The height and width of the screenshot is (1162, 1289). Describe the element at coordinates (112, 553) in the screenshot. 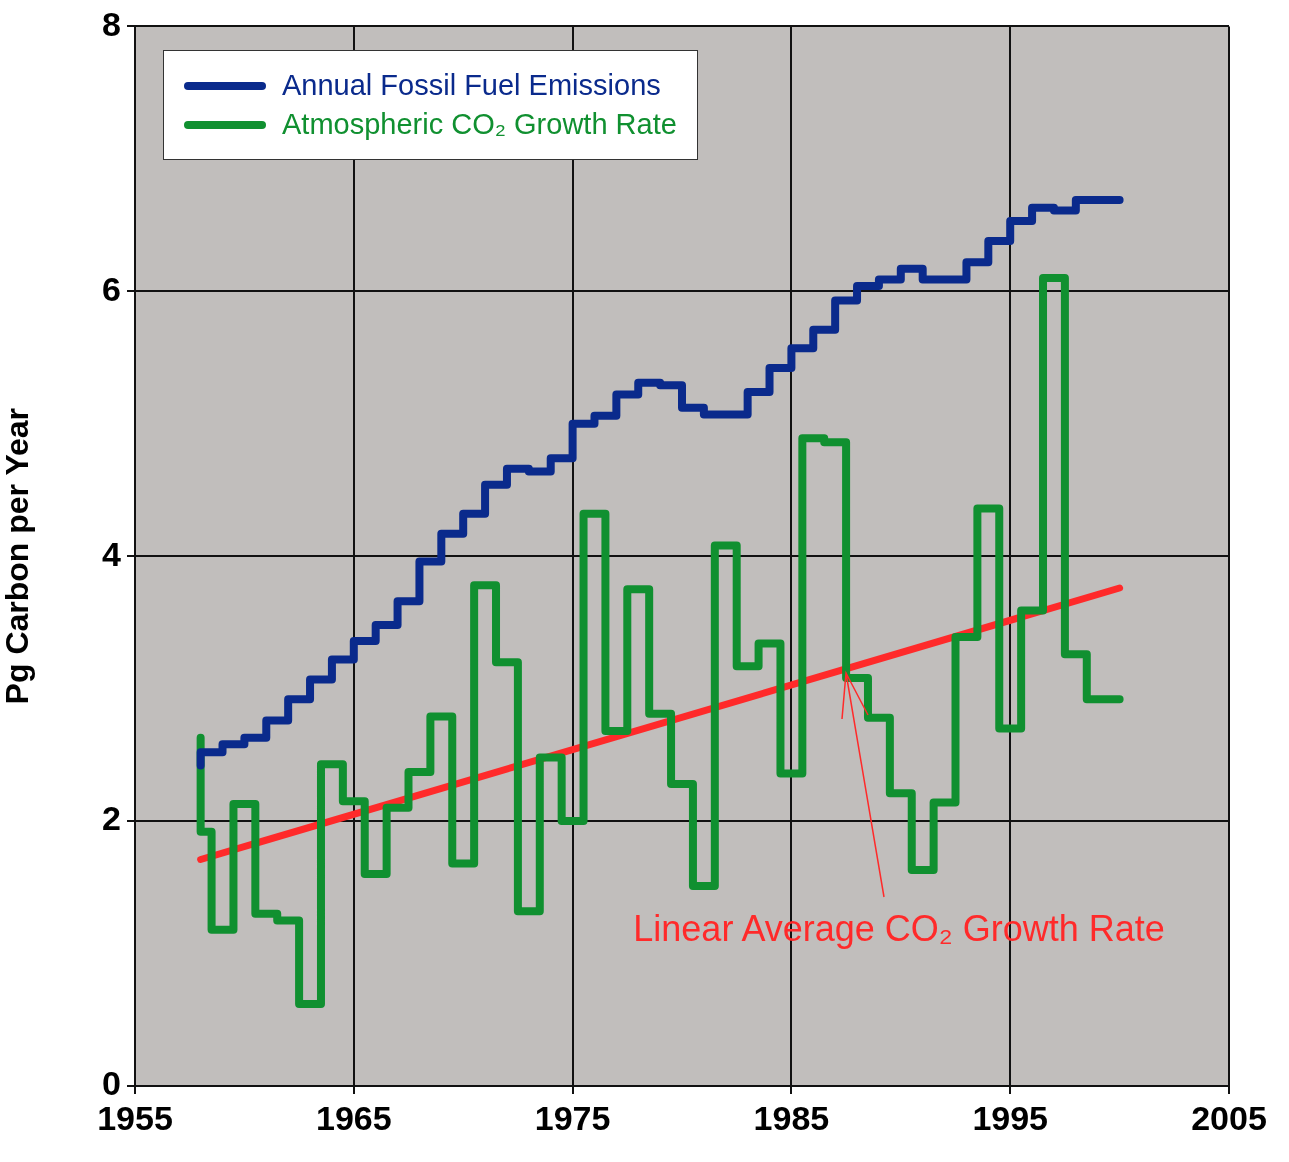

I see `y-tick-label: 4` at that location.